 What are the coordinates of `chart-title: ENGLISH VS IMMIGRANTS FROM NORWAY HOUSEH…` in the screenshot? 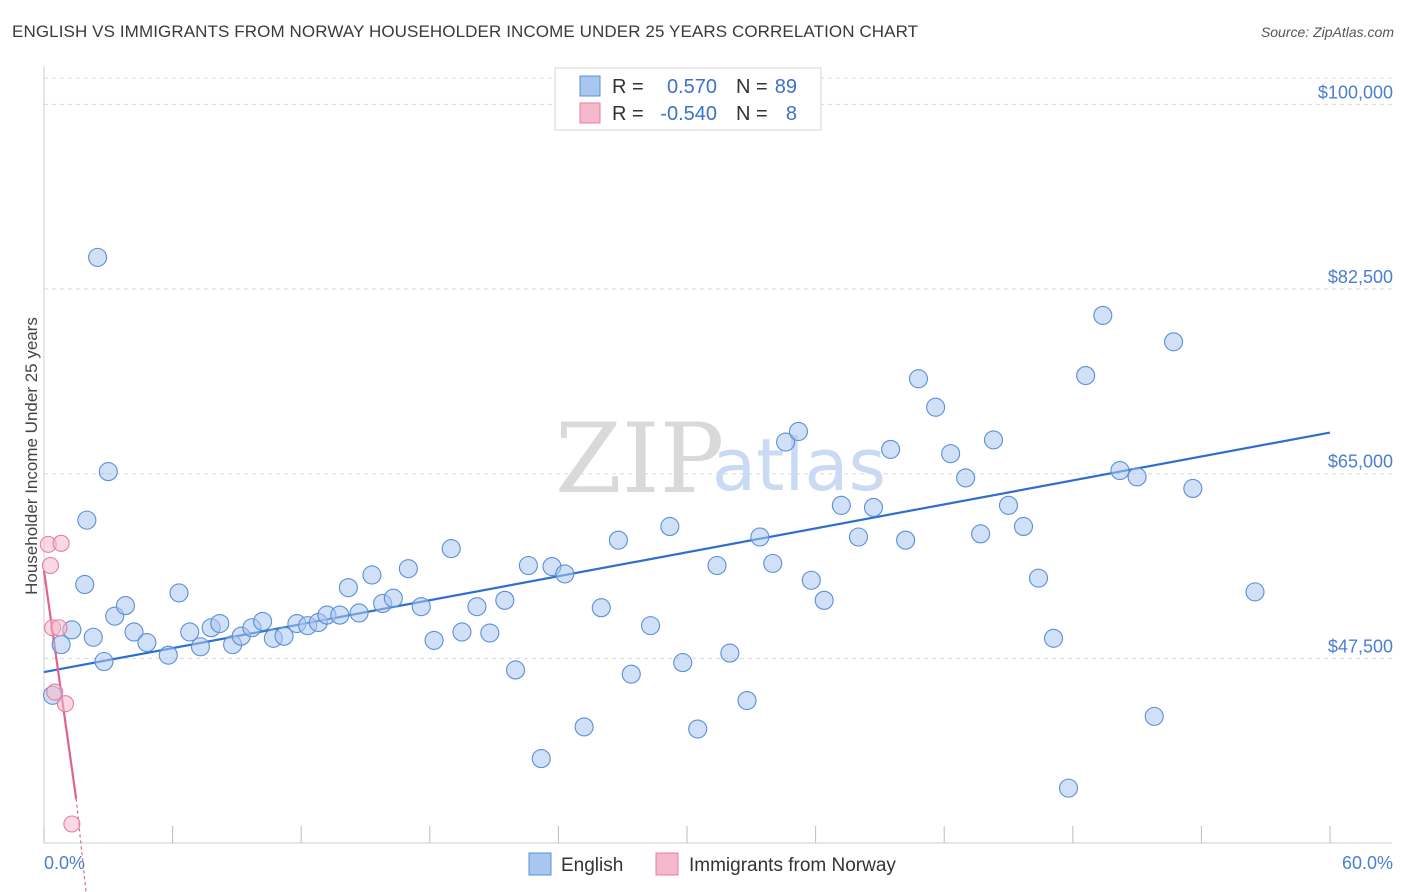 It's located at (465, 31).